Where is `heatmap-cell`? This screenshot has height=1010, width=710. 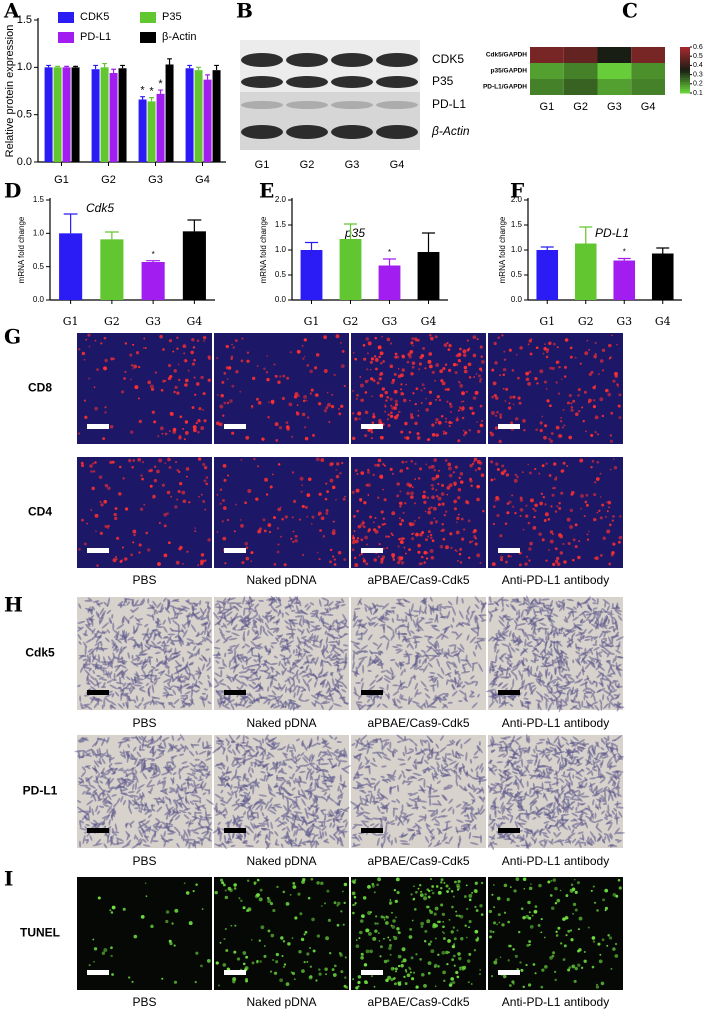
heatmap-cell is located at coordinates (648, 71).